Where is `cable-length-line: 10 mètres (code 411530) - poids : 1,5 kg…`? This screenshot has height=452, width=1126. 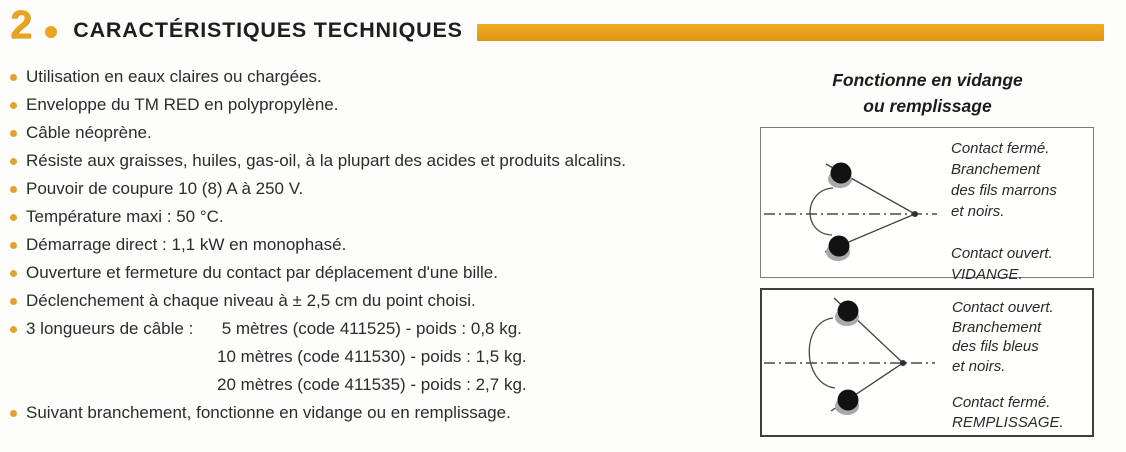
cable-length-line: 10 mètres (code 411530) - poids : 1,5 kg… is located at coordinates (372, 356).